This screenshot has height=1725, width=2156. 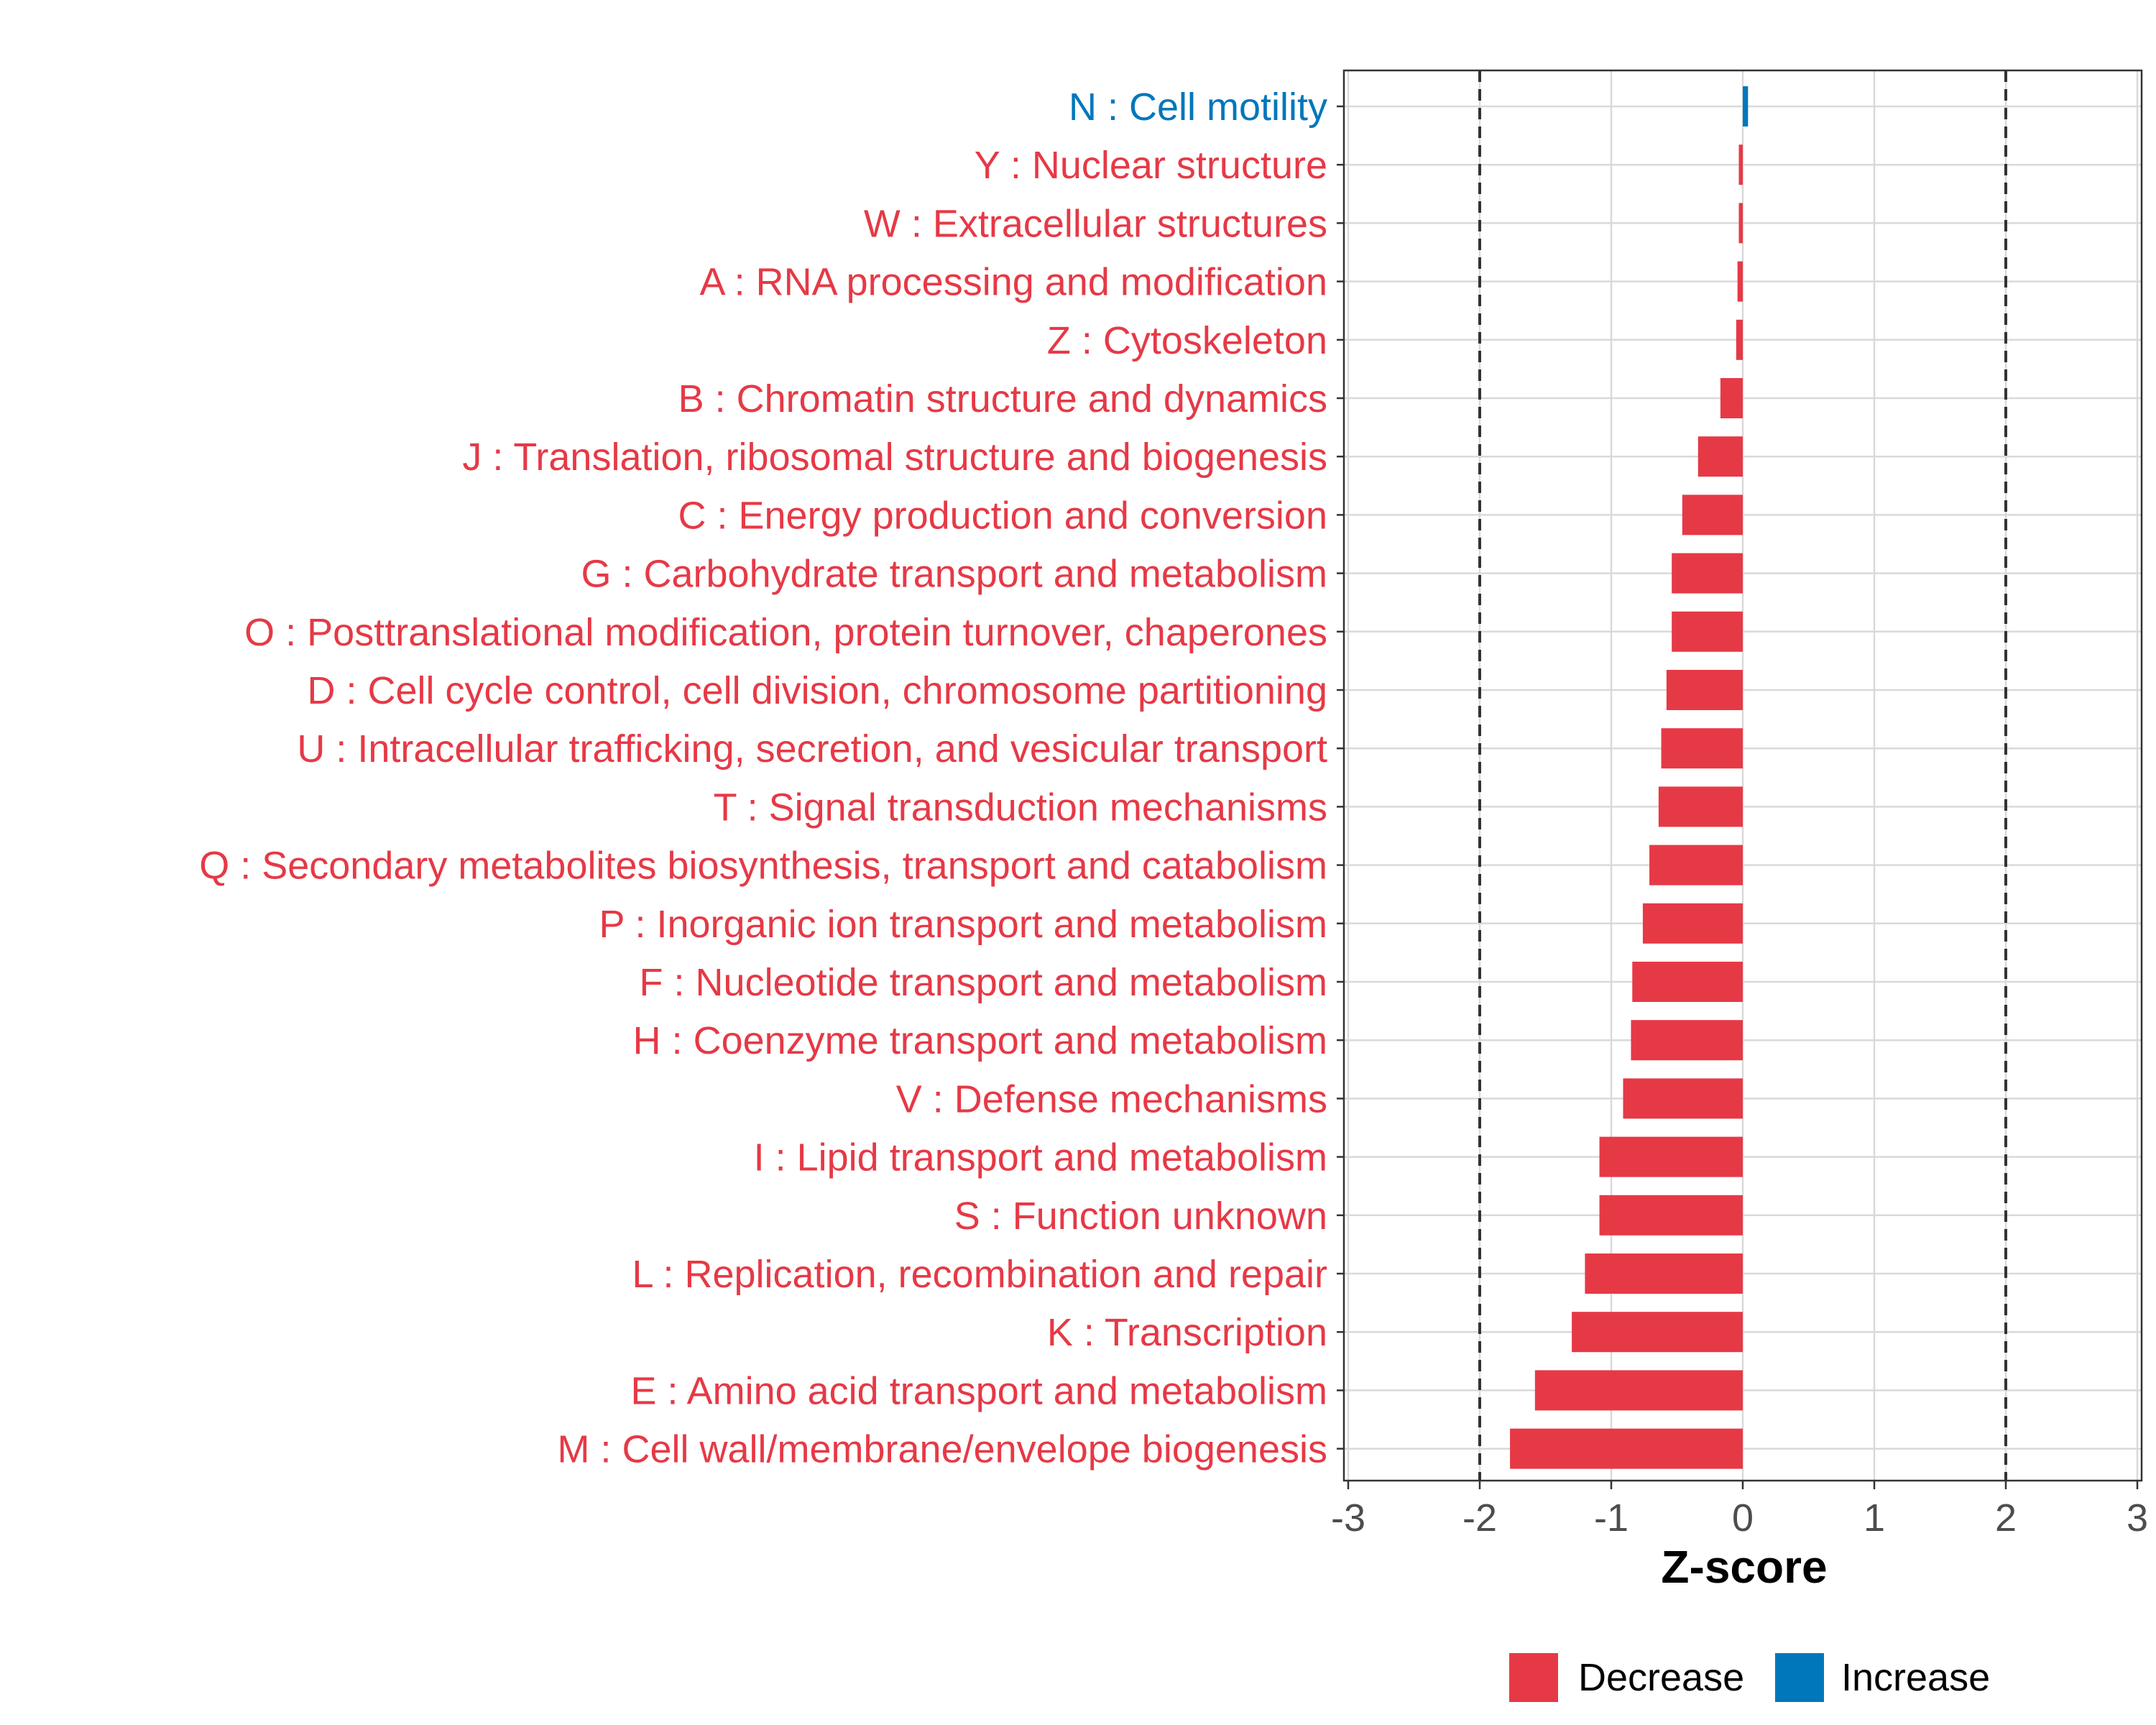 I want to click on category-label: Z : Cytoskeleton, so click(x=1187, y=340).